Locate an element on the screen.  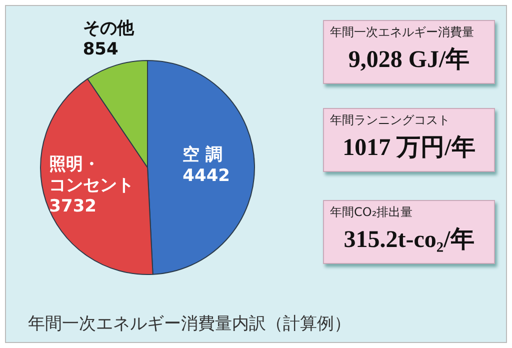
data-label: 3732 is located at coordinates (73, 206).